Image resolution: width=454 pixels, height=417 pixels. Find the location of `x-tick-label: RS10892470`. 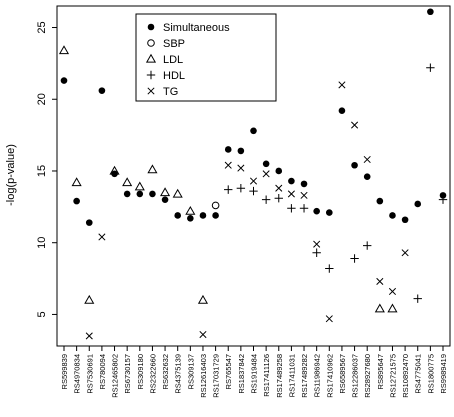

x-tick-label: RS10892470 is located at coordinates (405, 376).